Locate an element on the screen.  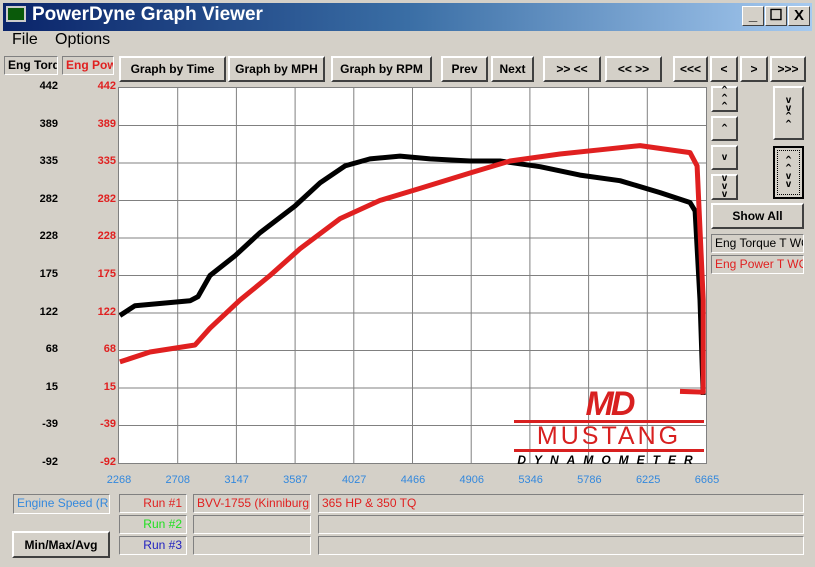
y-tick-power: 442 is located at coordinates (106, 86).